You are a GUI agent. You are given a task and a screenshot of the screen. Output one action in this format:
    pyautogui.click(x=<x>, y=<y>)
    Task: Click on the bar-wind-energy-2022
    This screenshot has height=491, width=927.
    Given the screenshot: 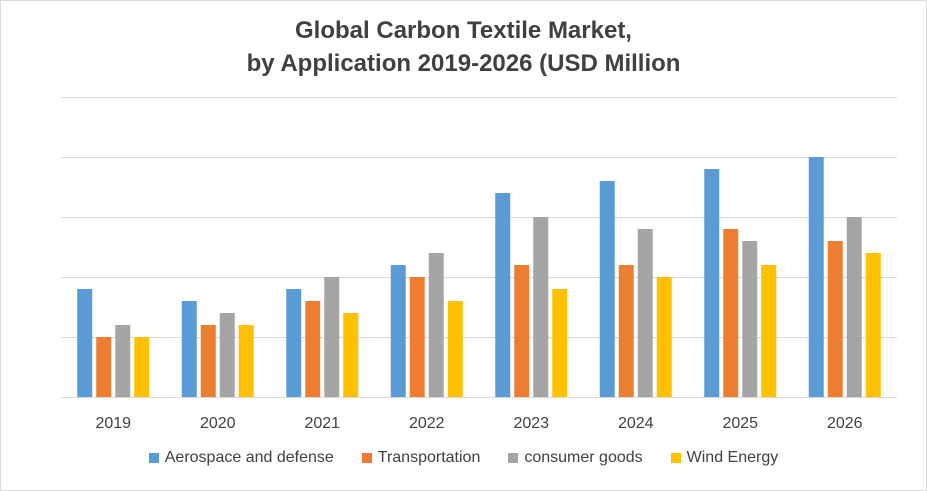 What is the action you would take?
    pyautogui.click(x=455, y=349)
    